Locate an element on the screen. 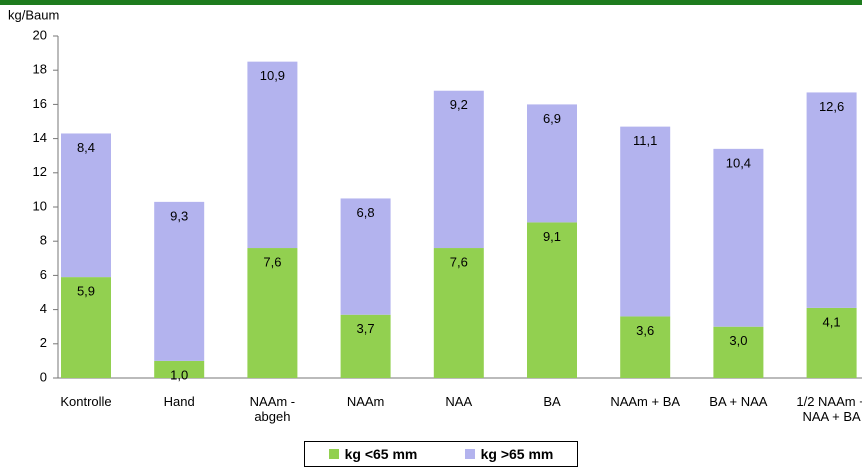 The height and width of the screenshot is (467, 862). x-tick-label: BA is located at coordinates (552, 401).